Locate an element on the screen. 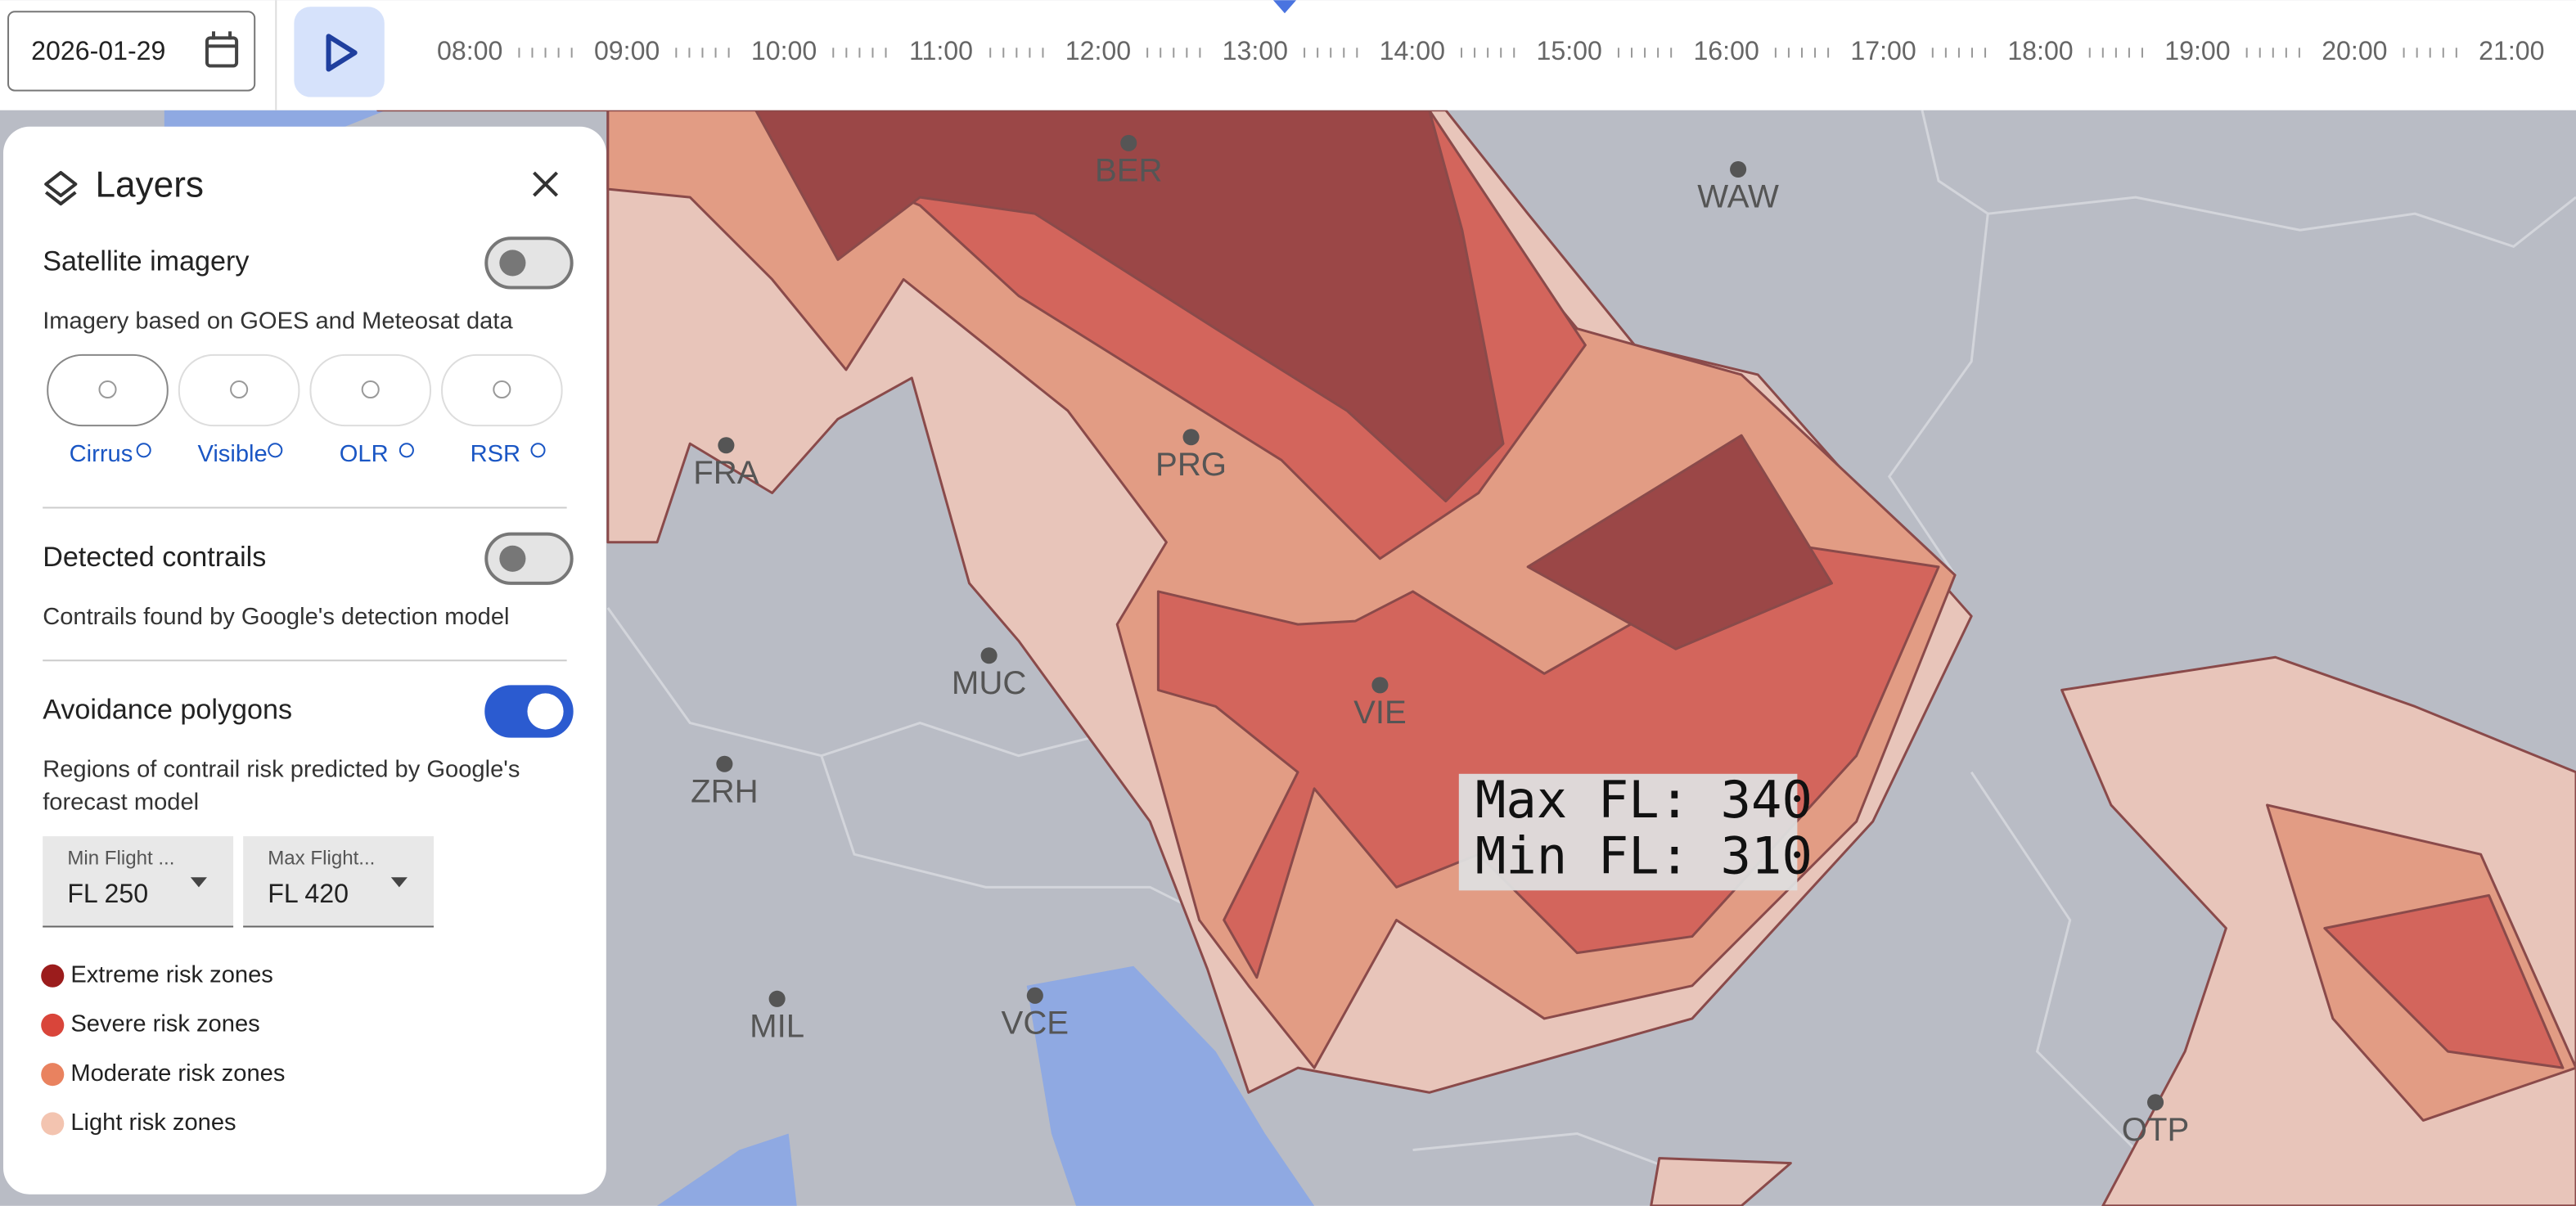 This screenshot has height=1206, width=2576. date-field is located at coordinates (131, 52).